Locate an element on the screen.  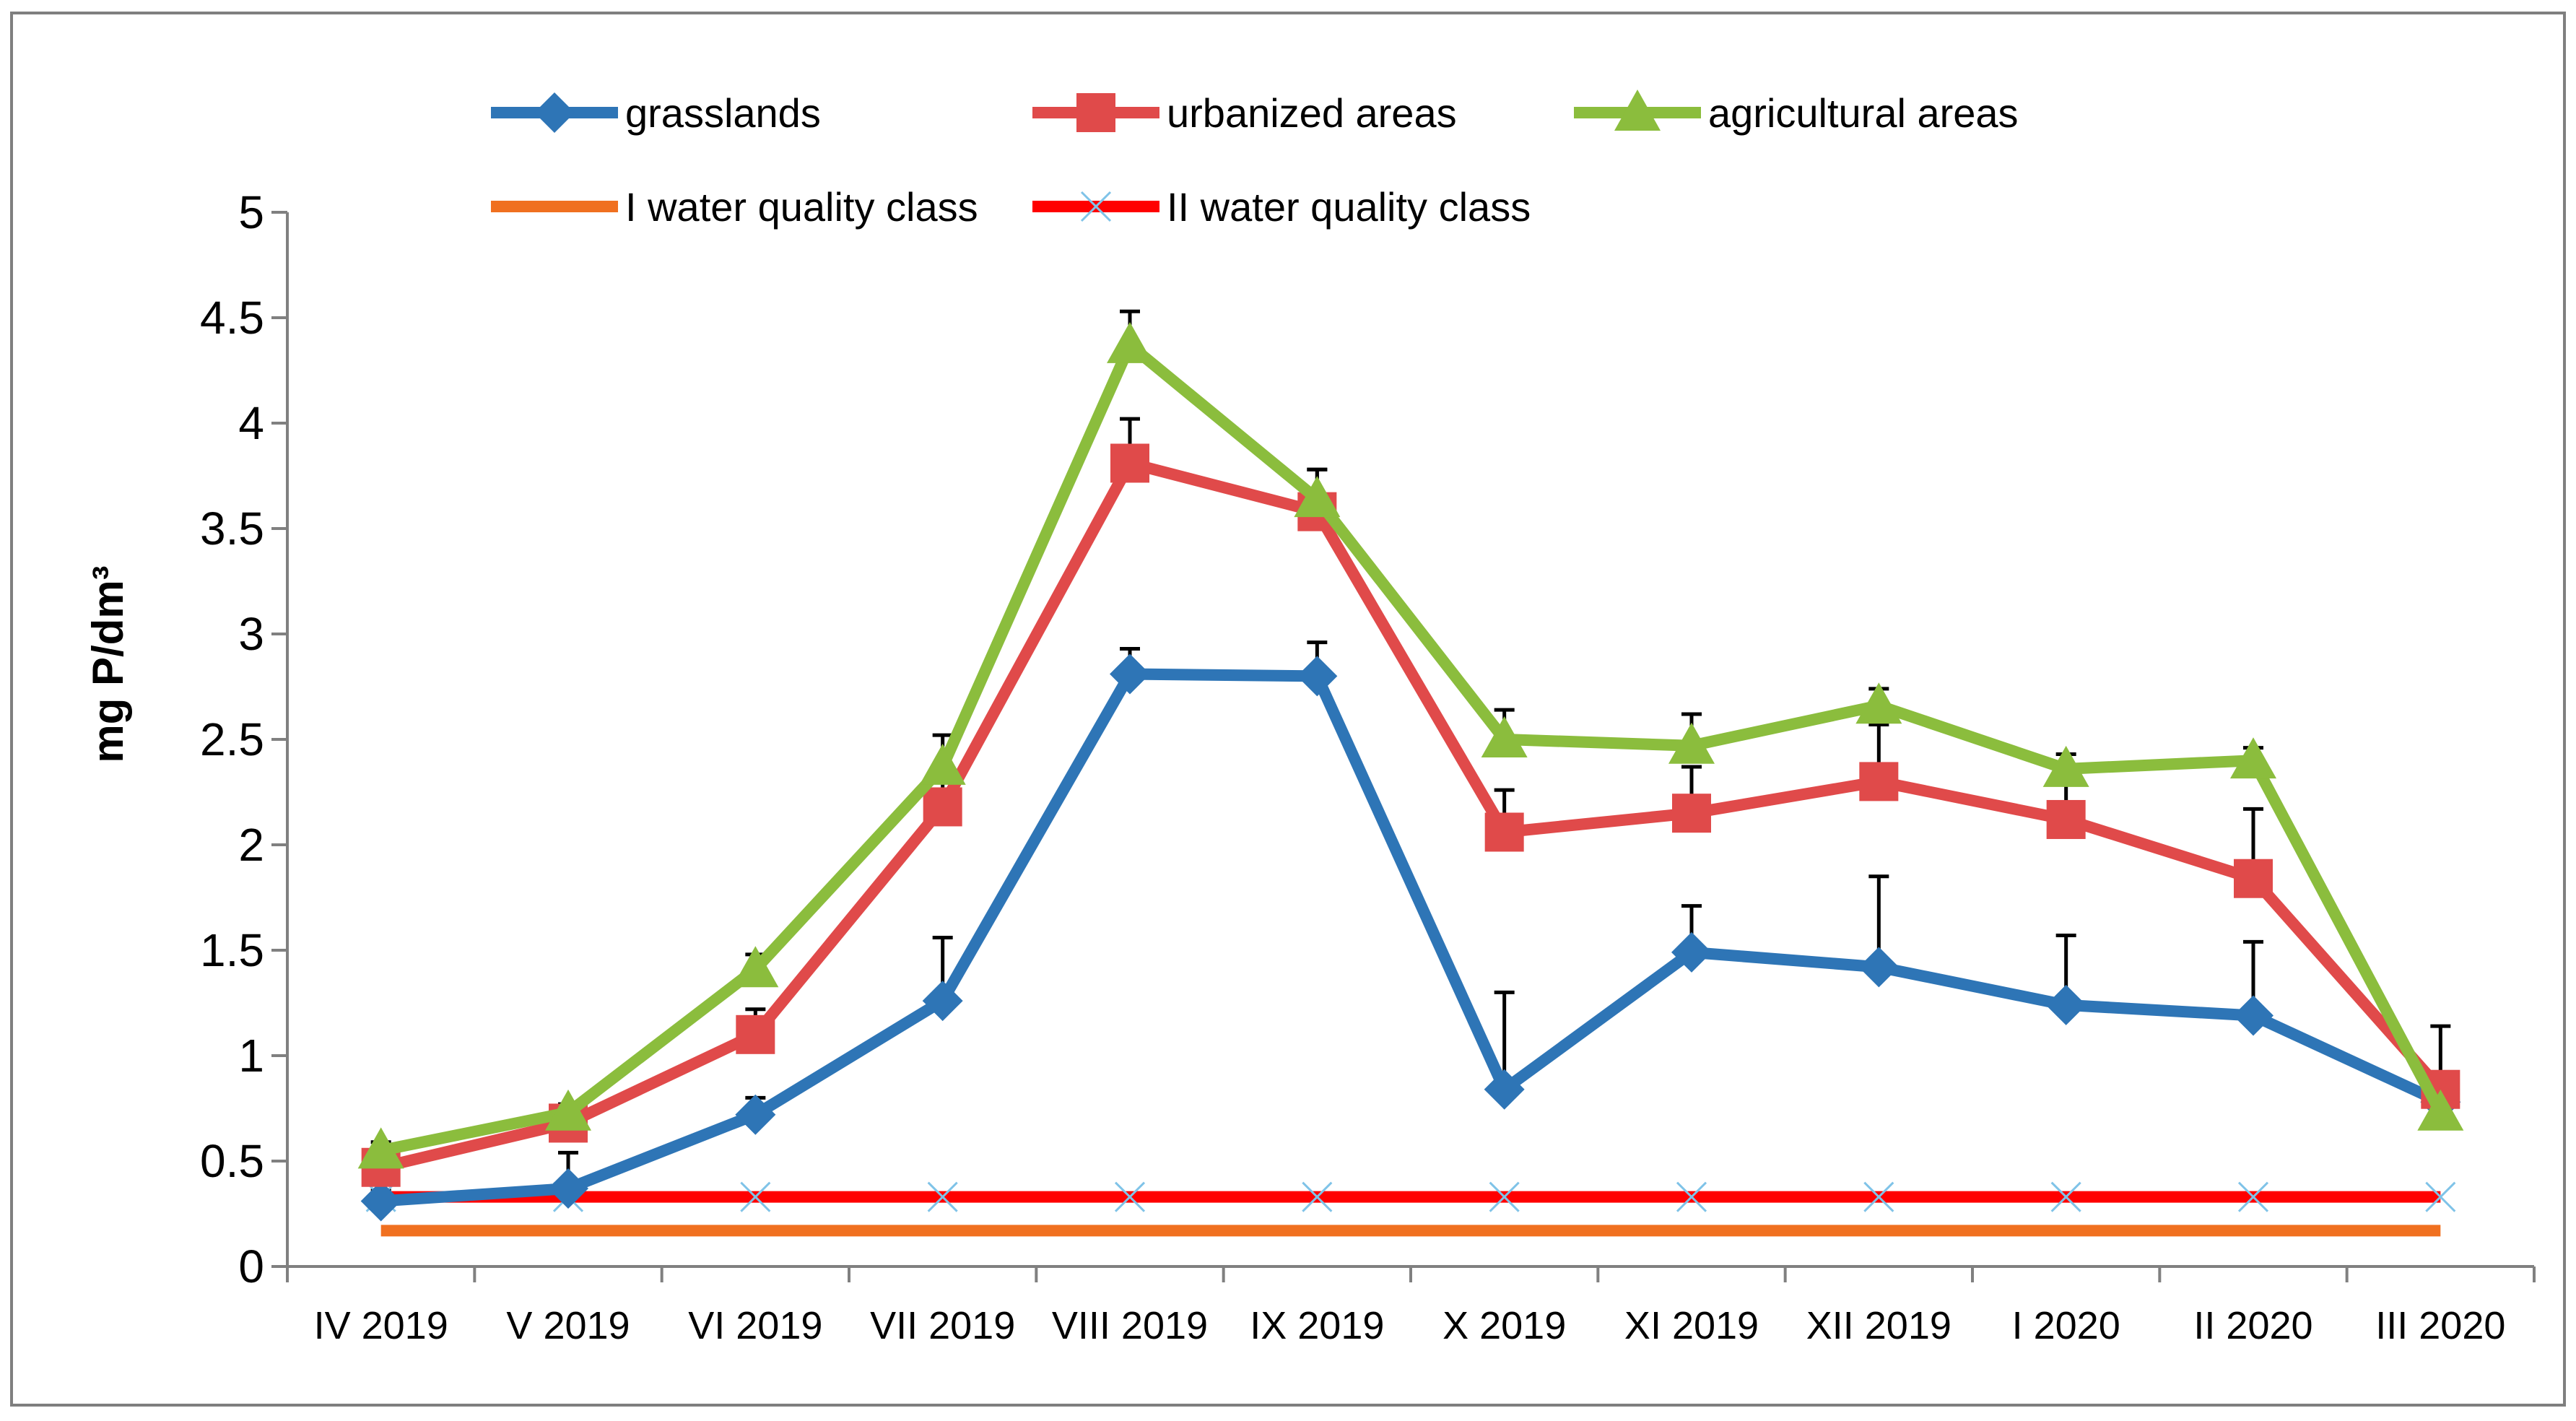
y-tick-label: 4.5 is located at coordinates (232, 318).